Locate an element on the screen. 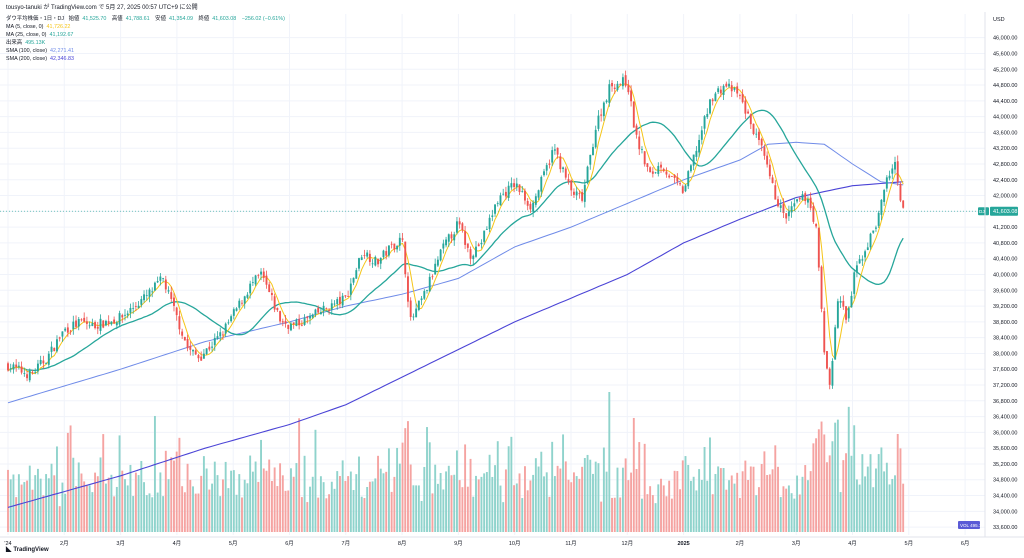  x-tick-label: 5月 is located at coordinates (233, 543).